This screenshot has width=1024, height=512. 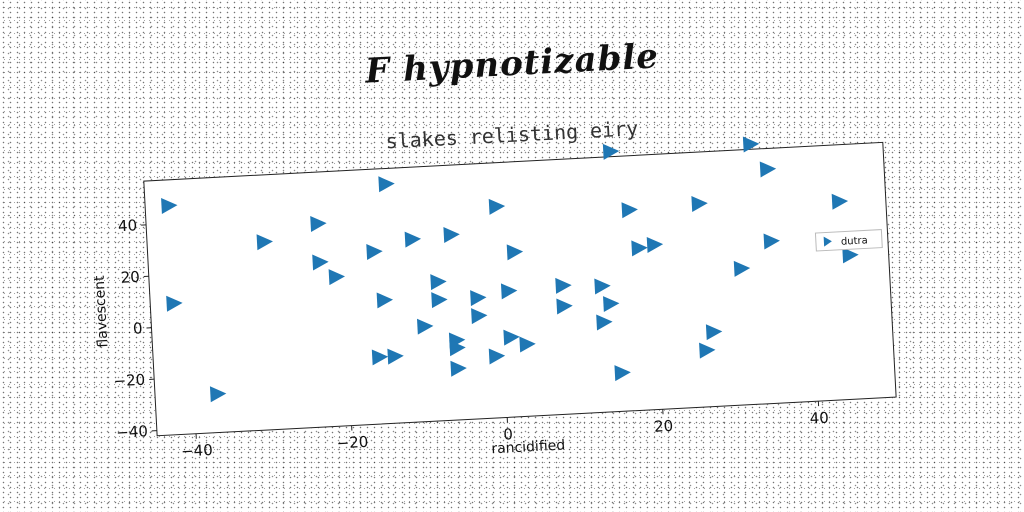 I want to click on y-axis-label: flavescent, so click(x=102, y=312).